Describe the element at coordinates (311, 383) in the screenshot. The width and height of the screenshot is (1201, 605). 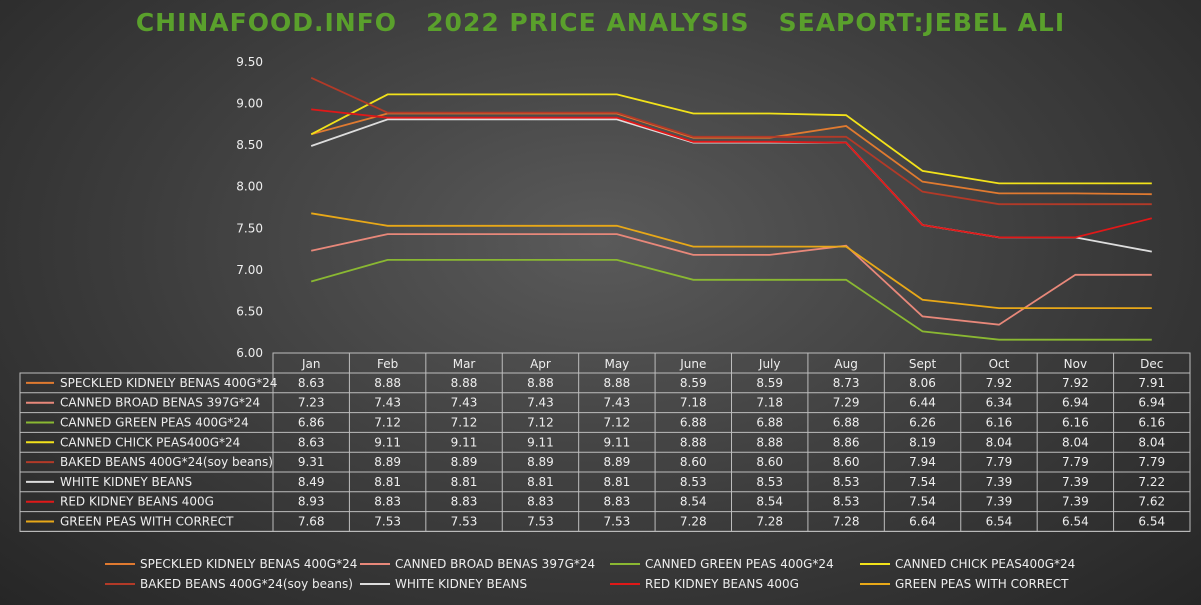
I see `data-label: 8.63` at that location.